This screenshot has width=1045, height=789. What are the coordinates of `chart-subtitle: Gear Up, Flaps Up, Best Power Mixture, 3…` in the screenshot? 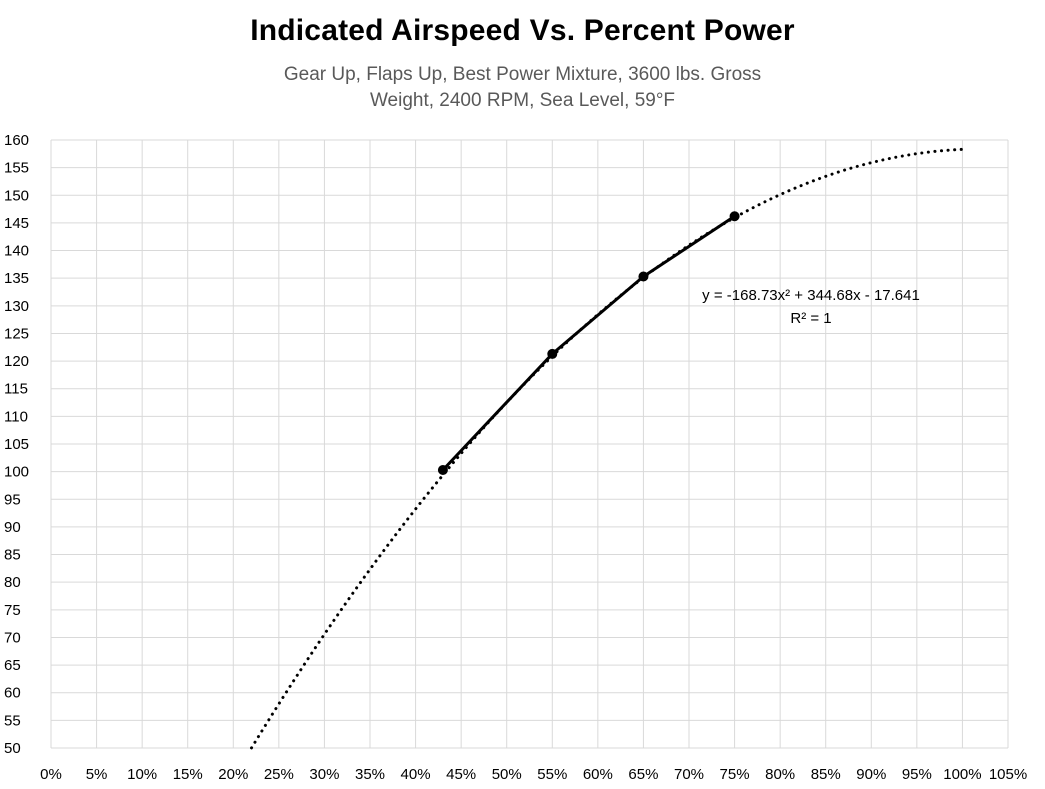 It's located at (522, 88).